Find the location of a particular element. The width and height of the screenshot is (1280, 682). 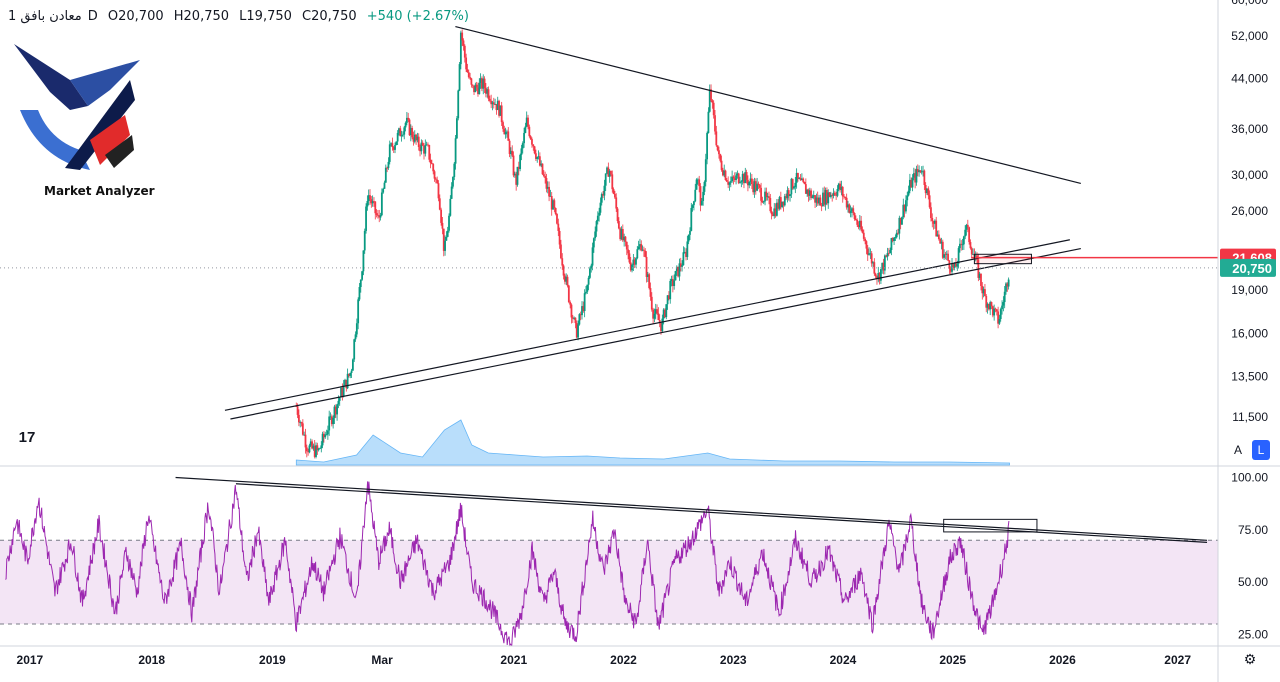

price-tick-label: 30,000 is located at coordinates (1249, 175).